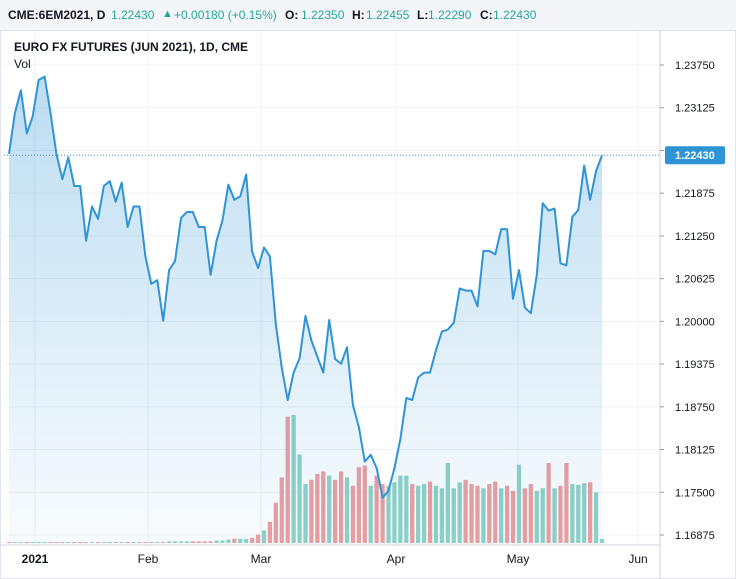 The width and height of the screenshot is (736, 579). Describe the element at coordinates (637, 559) in the screenshot. I see `x-tick-label: Jun` at that location.